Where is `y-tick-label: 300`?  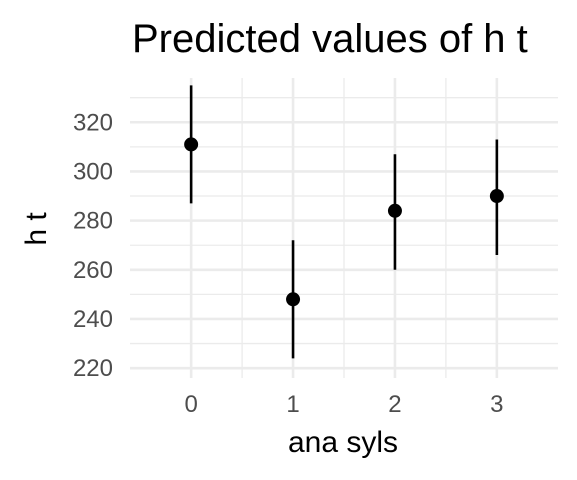 y-tick-label: 300 is located at coordinates (93, 171).